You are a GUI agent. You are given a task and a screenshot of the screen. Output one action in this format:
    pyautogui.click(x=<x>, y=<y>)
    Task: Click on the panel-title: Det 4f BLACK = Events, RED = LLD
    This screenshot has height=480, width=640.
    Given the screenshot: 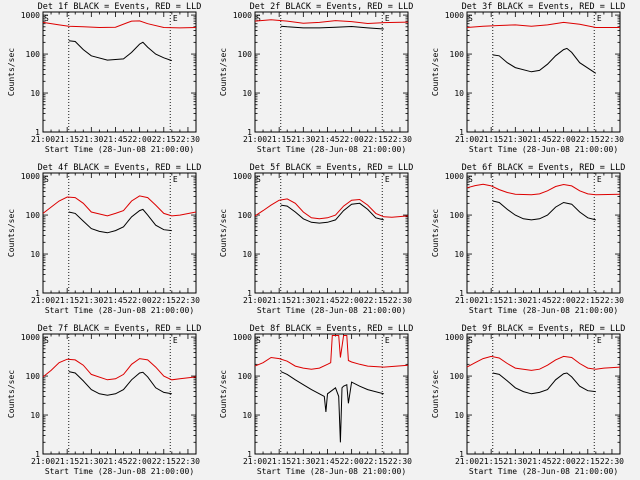 What is the action you would take?
    pyautogui.click(x=120, y=168)
    